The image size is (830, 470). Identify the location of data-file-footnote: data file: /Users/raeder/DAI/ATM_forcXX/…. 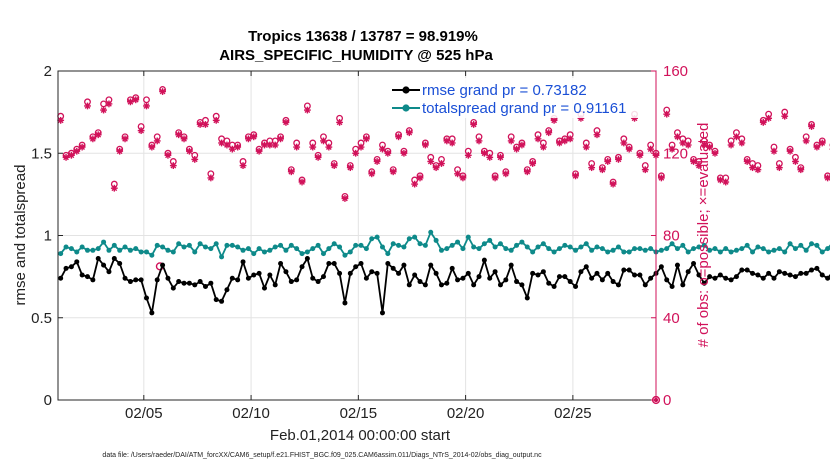
(322, 455).